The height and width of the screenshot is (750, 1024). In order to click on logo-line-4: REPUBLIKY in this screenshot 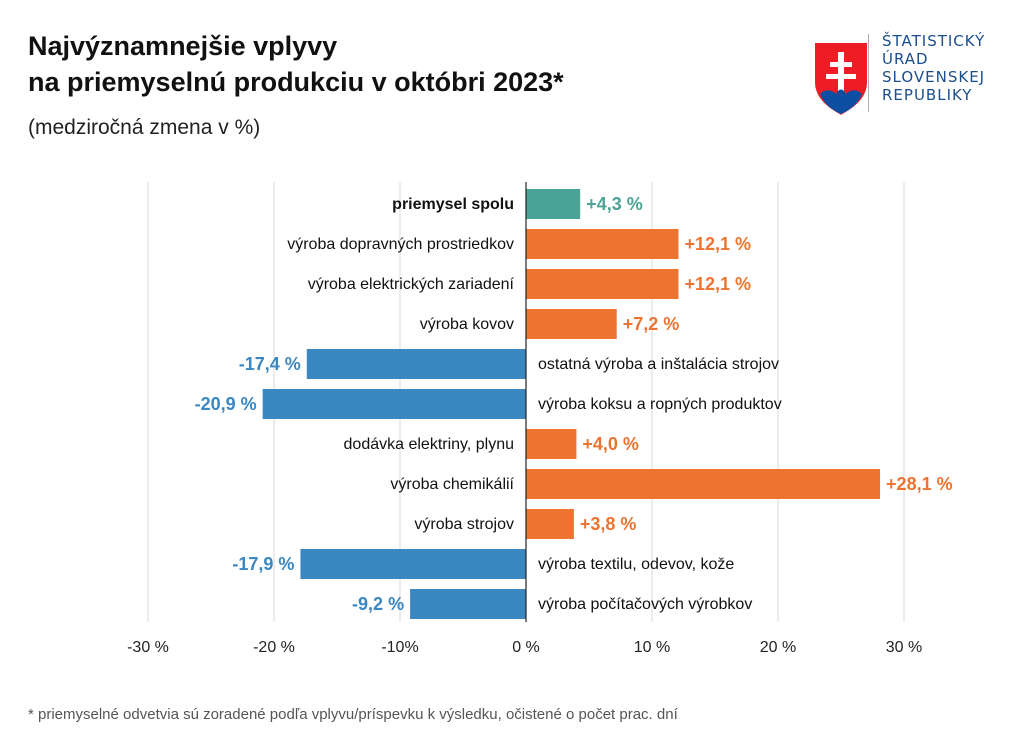, I will do `click(927, 95)`.